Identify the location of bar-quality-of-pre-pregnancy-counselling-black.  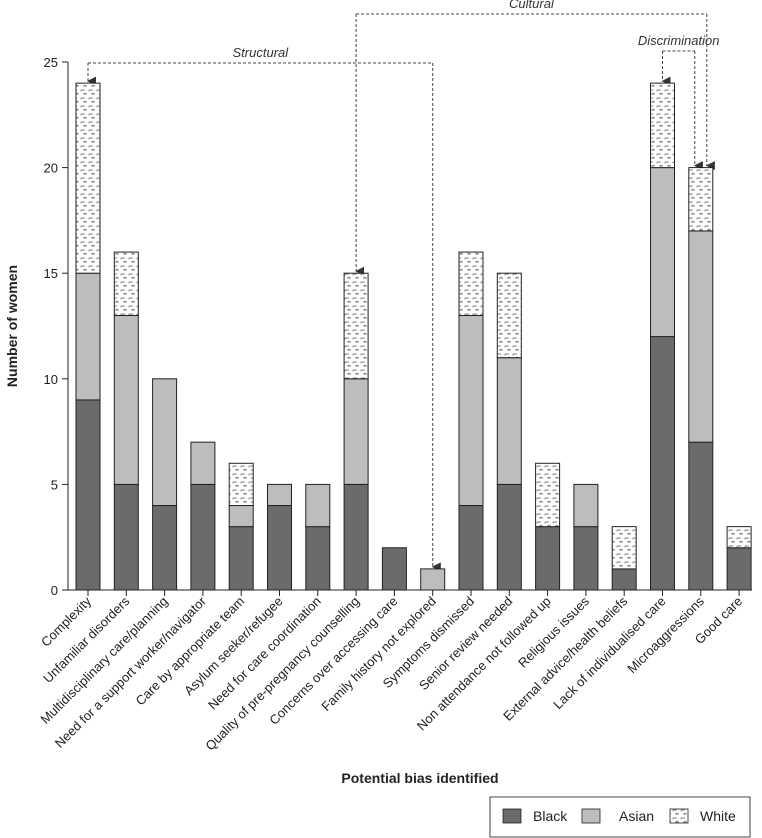
(356, 537).